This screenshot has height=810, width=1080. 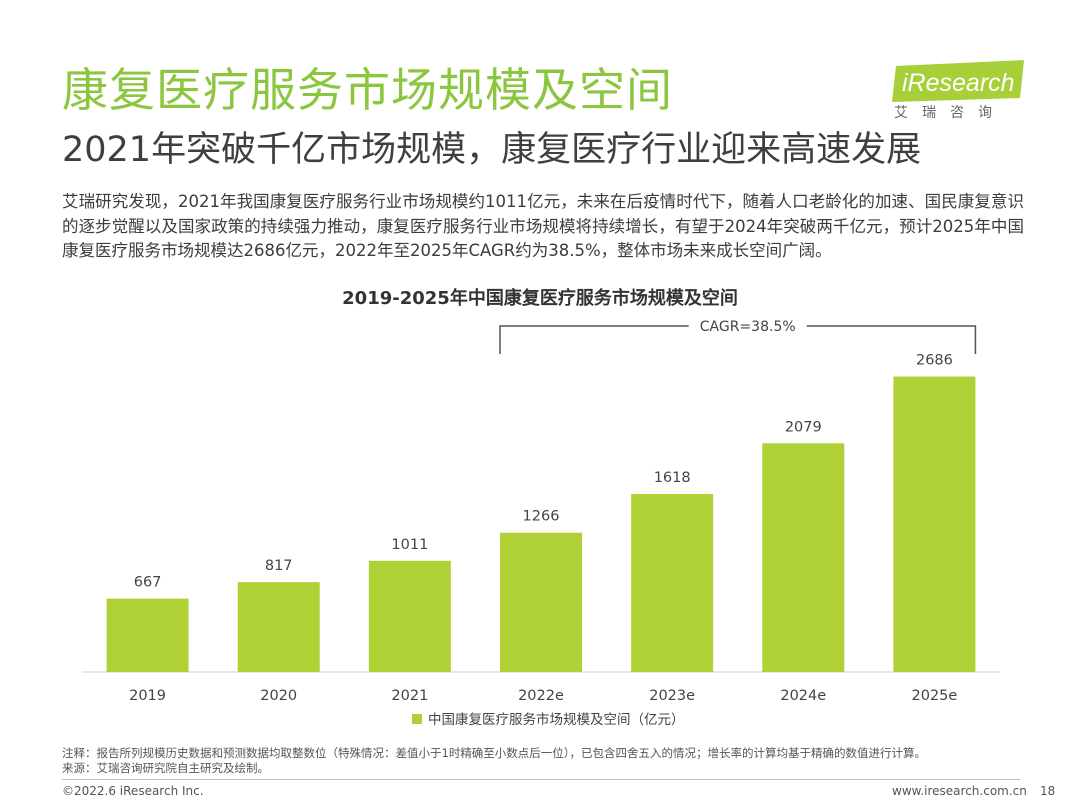 I want to click on x-tick-label: 2020, so click(x=278, y=696).